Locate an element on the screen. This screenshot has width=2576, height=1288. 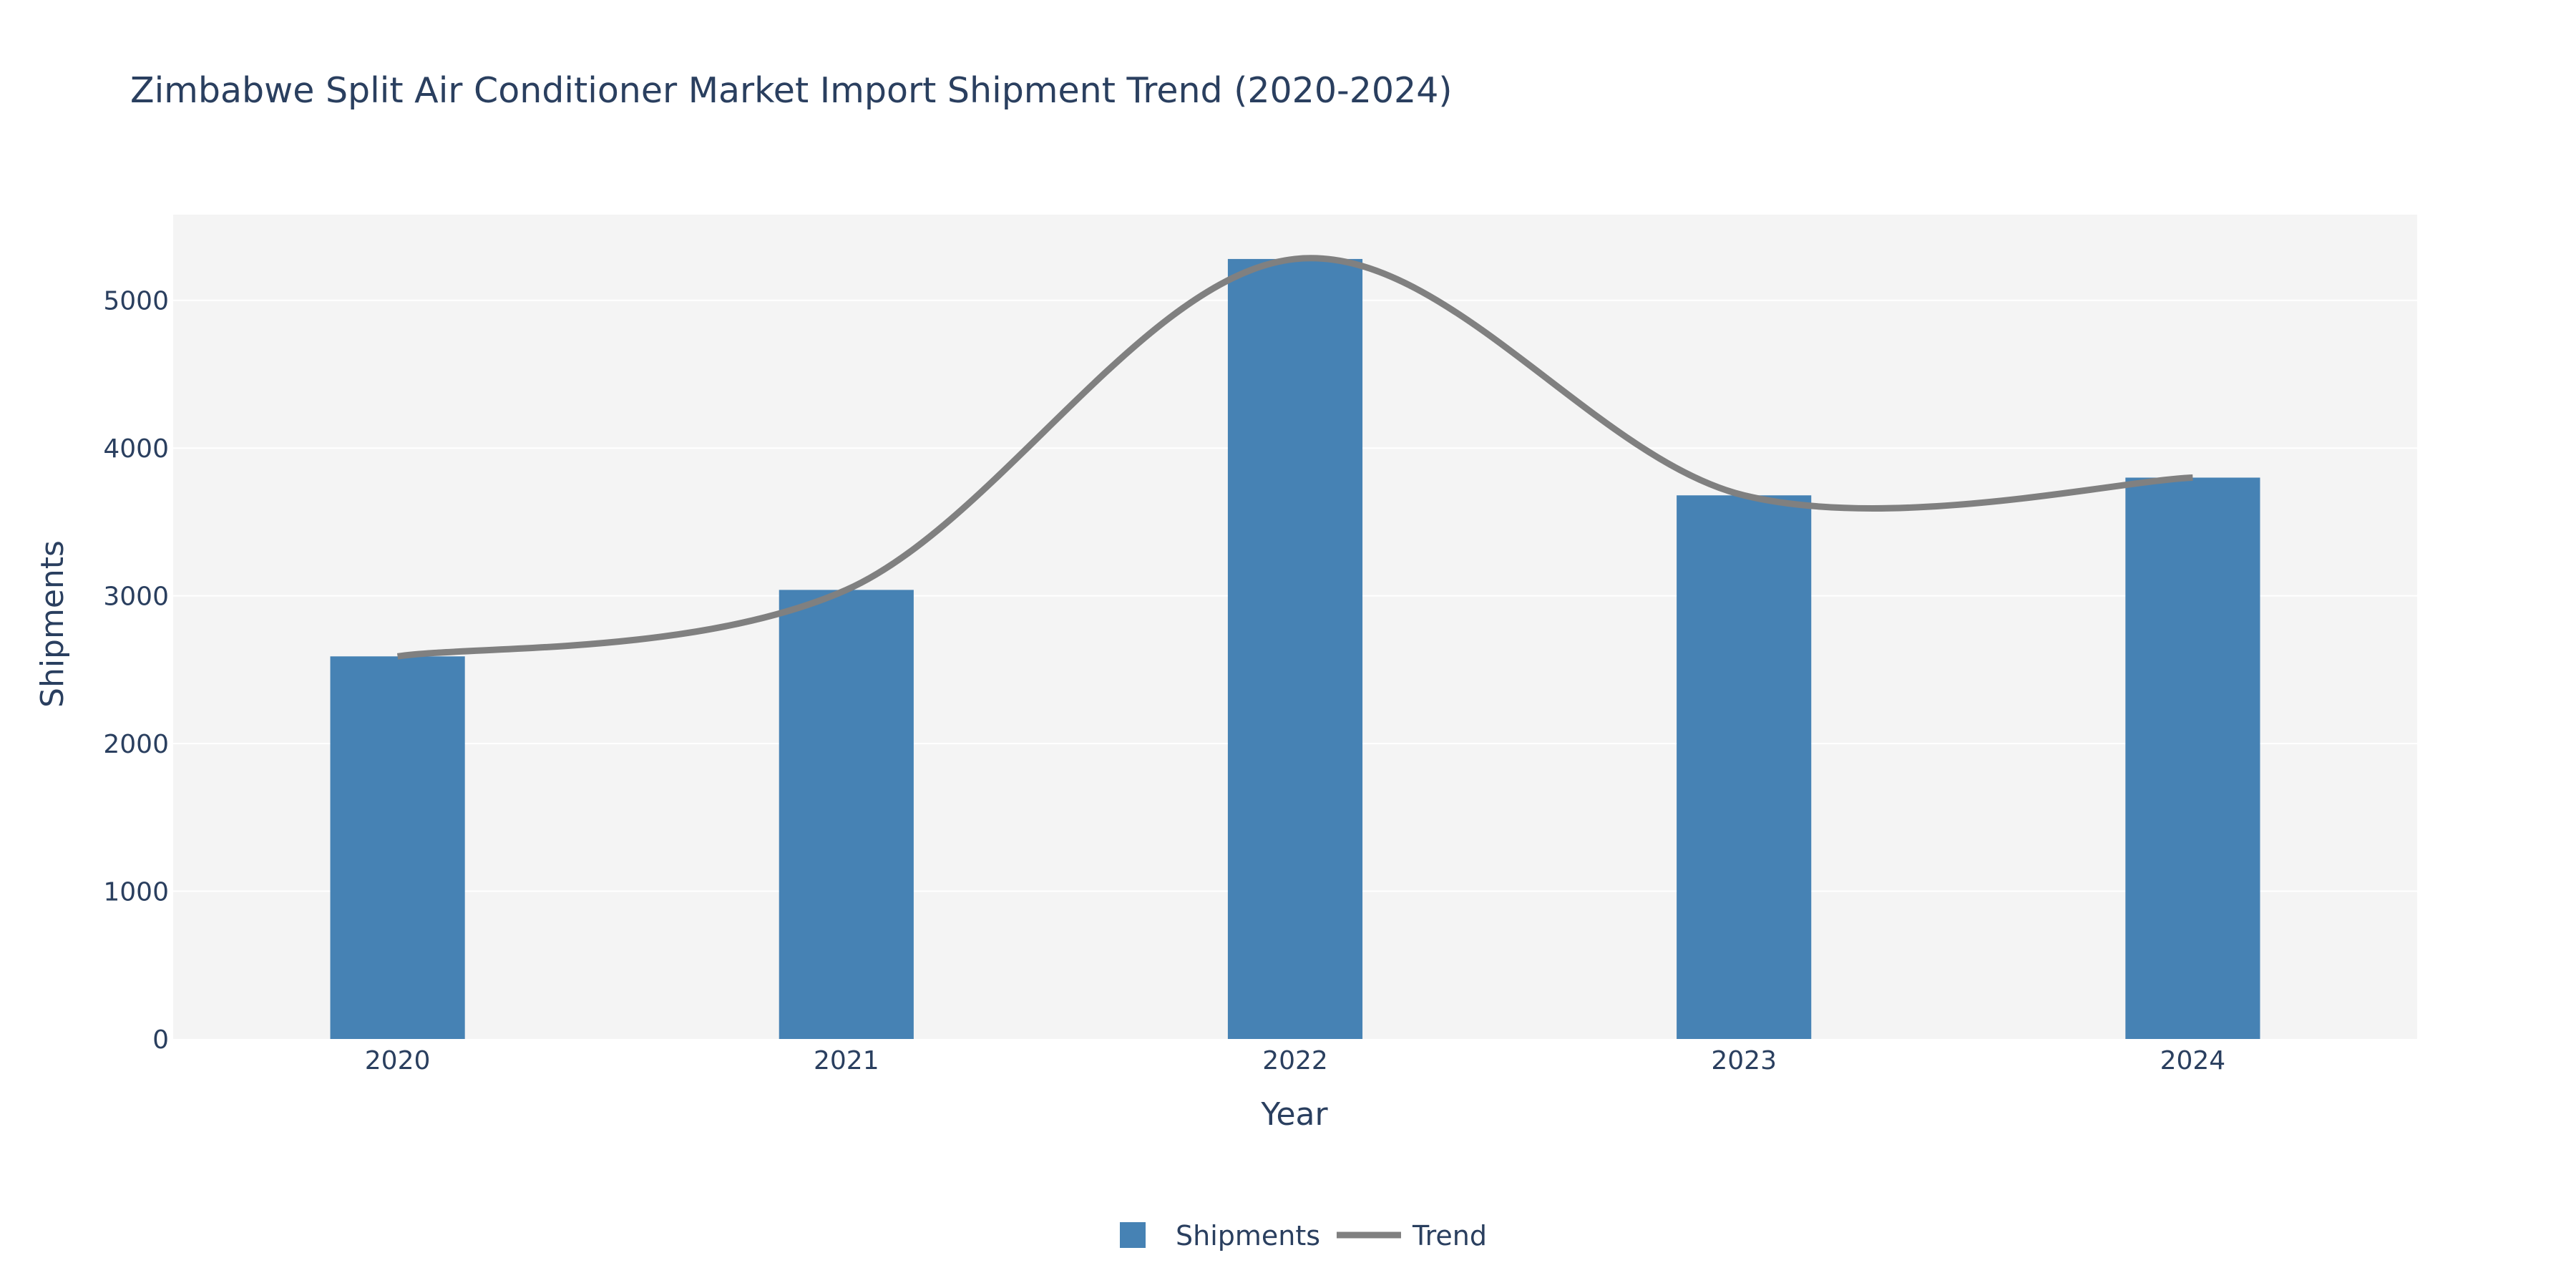
x-axis-ticks: 2020 2021 2022 2023 2024 is located at coordinates (1295, 1060).